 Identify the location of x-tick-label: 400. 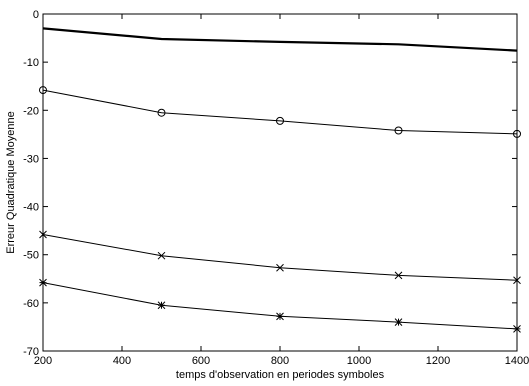
(122, 361).